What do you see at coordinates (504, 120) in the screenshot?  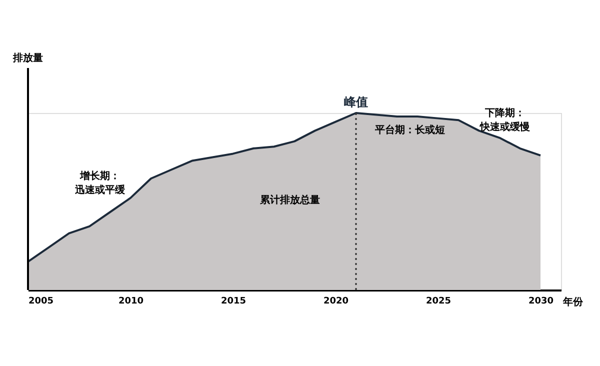 I see `annotation: 下降期：快速或缓慢` at bounding box center [504, 120].